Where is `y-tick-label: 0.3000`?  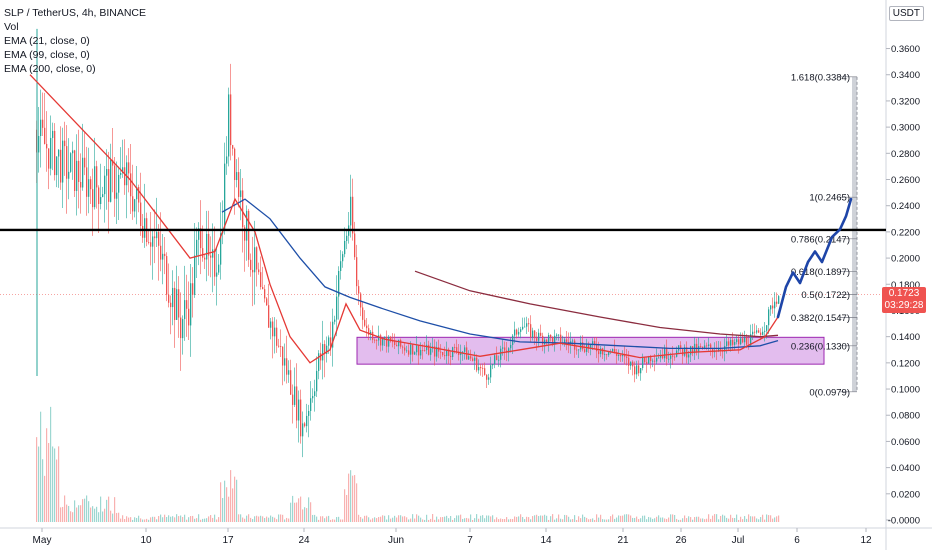 y-tick-label: 0.3000 is located at coordinates (905, 128).